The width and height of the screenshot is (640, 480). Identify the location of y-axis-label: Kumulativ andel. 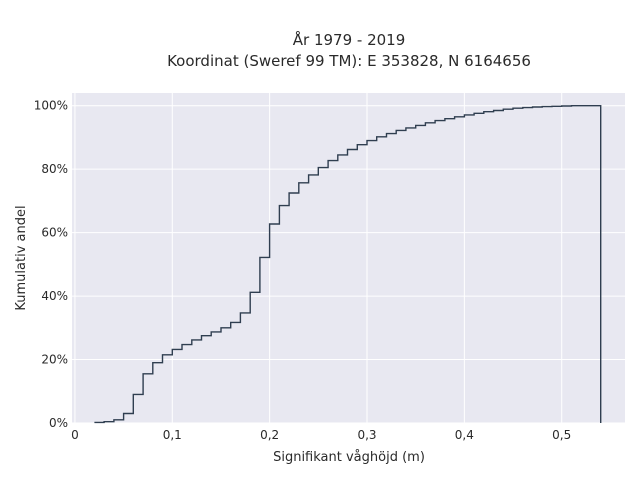
(21, 257).